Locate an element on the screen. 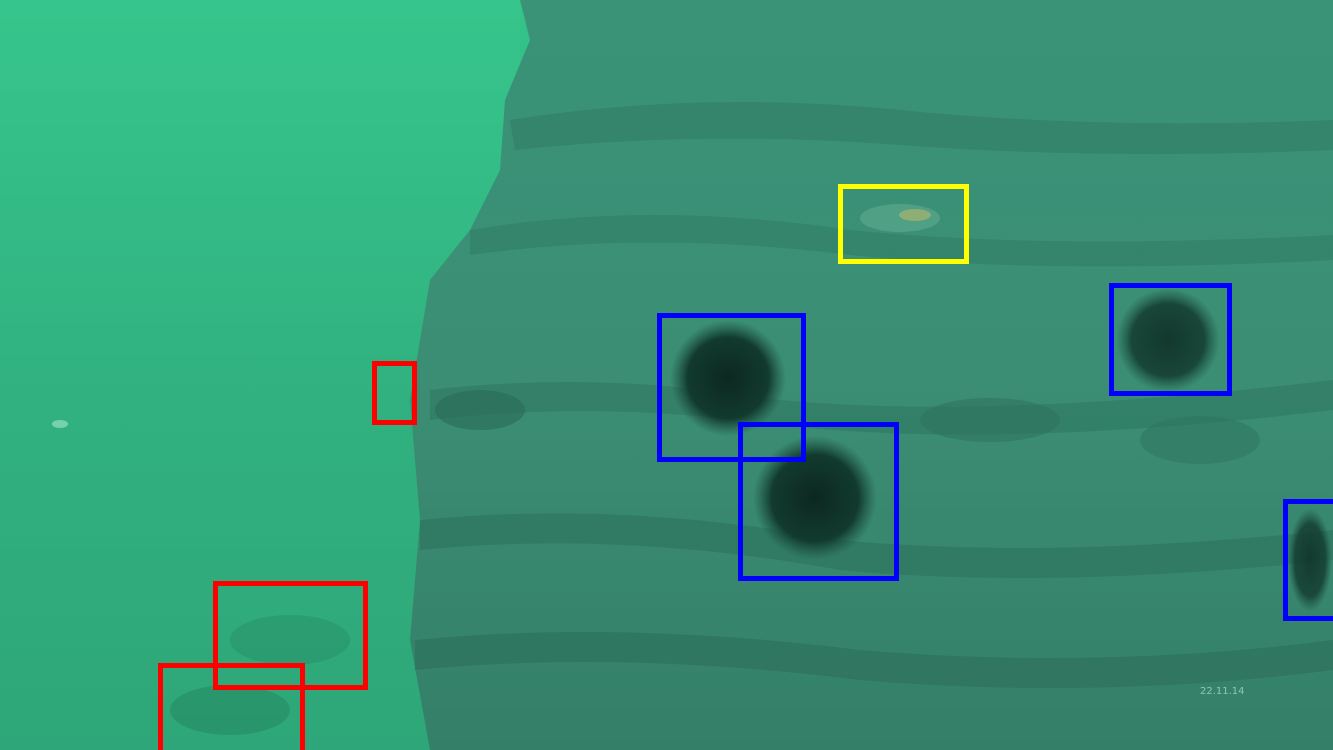 Image resolution: width=1333 pixels, height=750 pixels. timestamp-watermark: 22.11.14 is located at coordinates (1222, 691).